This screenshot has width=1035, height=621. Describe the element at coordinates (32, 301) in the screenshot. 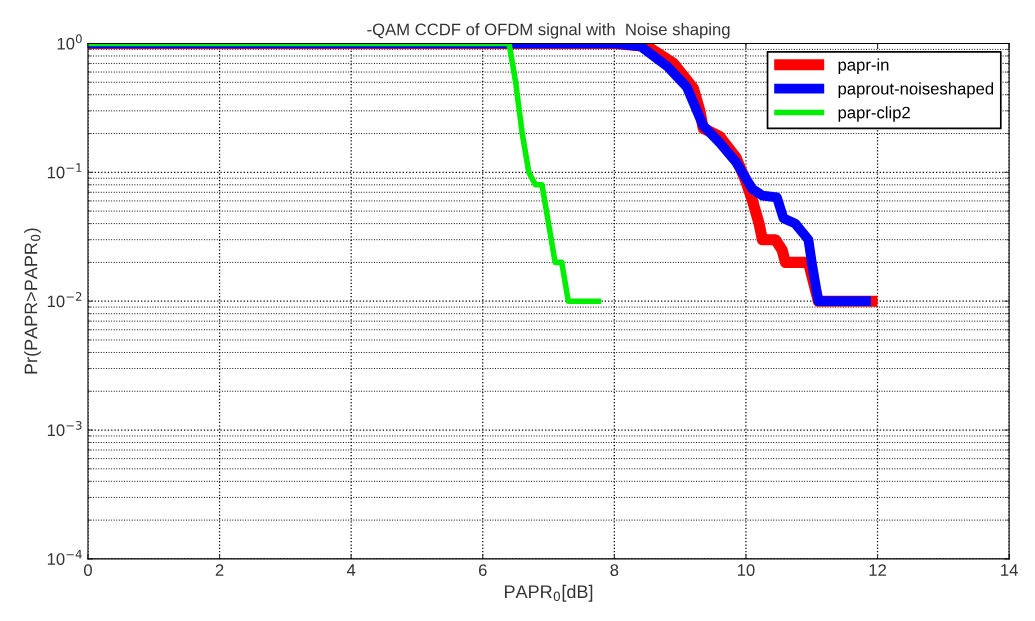

I see `y-axis-title: Pr(PAPR>PAPR$_{0}$)` at that location.